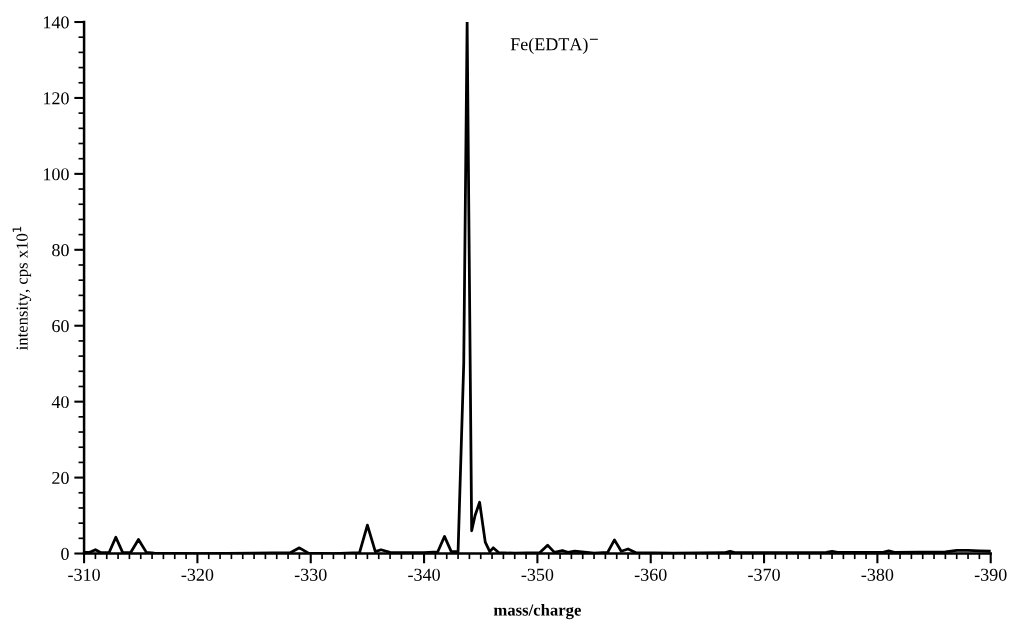  Describe the element at coordinates (554, 45) in the screenshot. I see `annotation: Fe(EDTA)$^{−}$` at that location.